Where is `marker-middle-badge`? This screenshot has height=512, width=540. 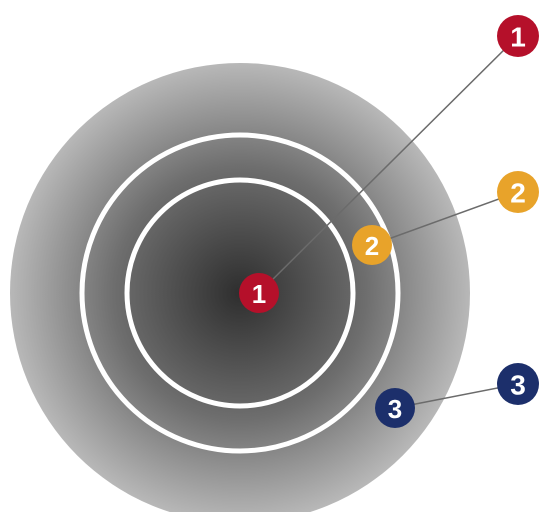
marker-middle-badge is located at coordinates (372, 245).